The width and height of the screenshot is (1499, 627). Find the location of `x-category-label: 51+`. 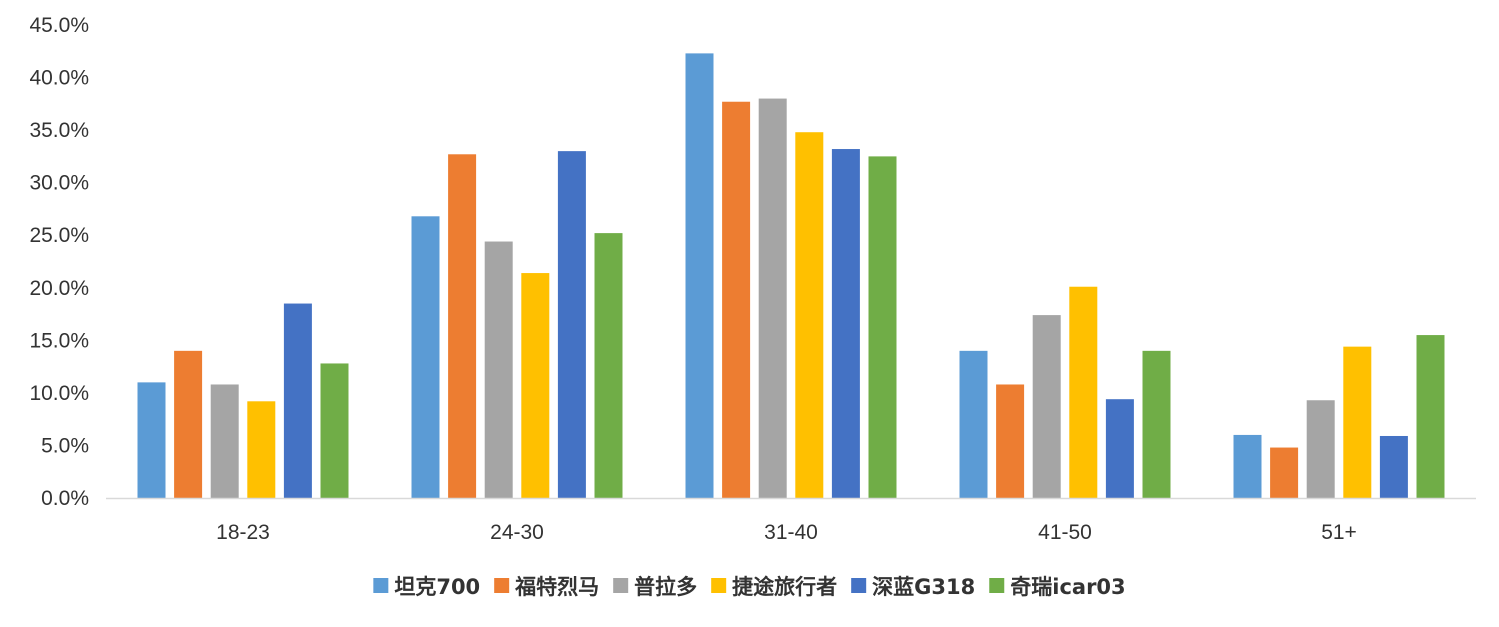

x-category-label: 51+ is located at coordinates (1339, 532).